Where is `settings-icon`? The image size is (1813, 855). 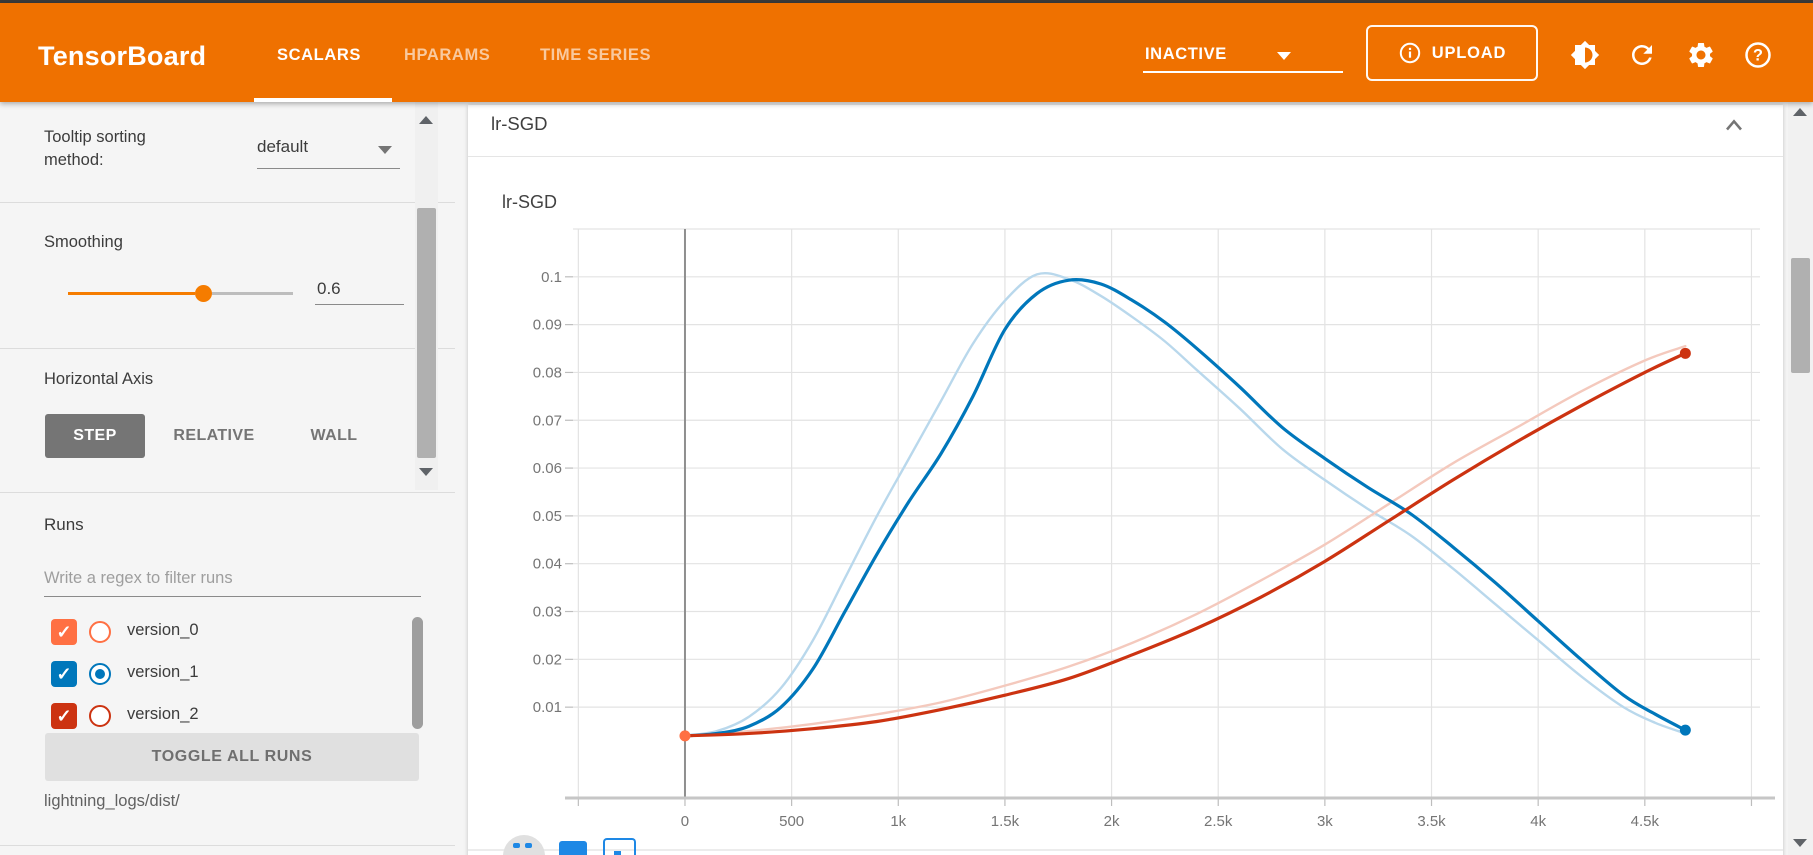 settings-icon is located at coordinates (1701, 55).